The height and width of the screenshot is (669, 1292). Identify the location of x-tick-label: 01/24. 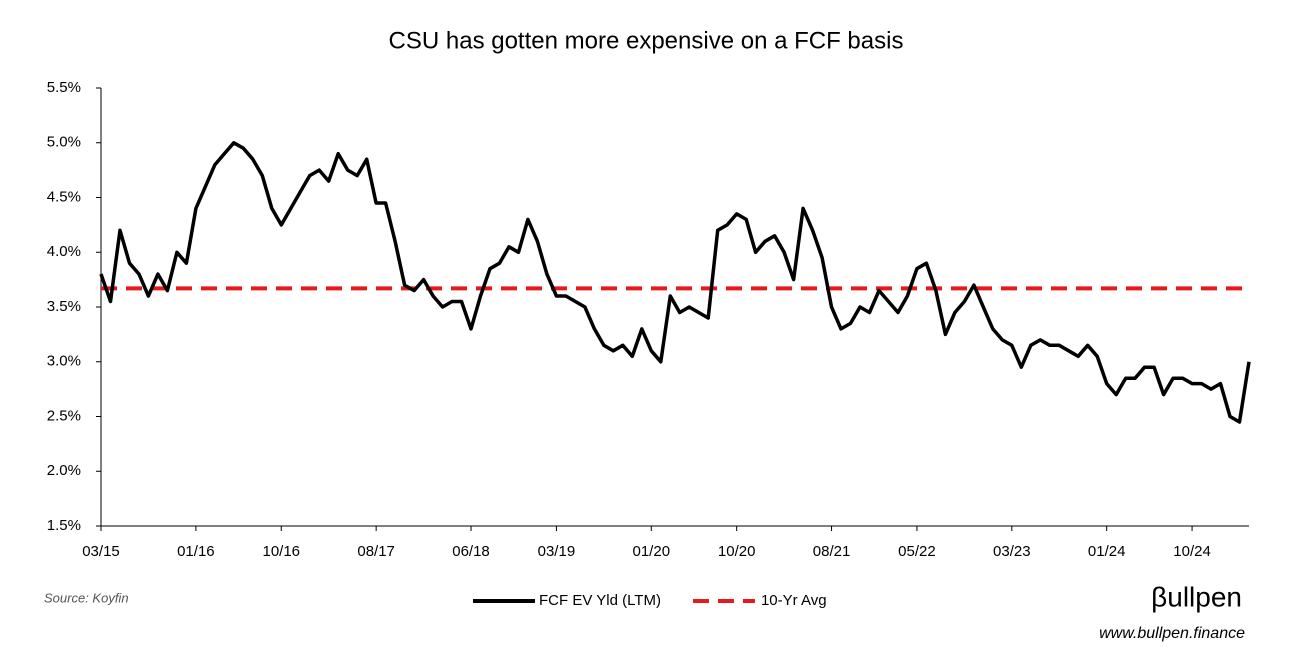
(1107, 551).